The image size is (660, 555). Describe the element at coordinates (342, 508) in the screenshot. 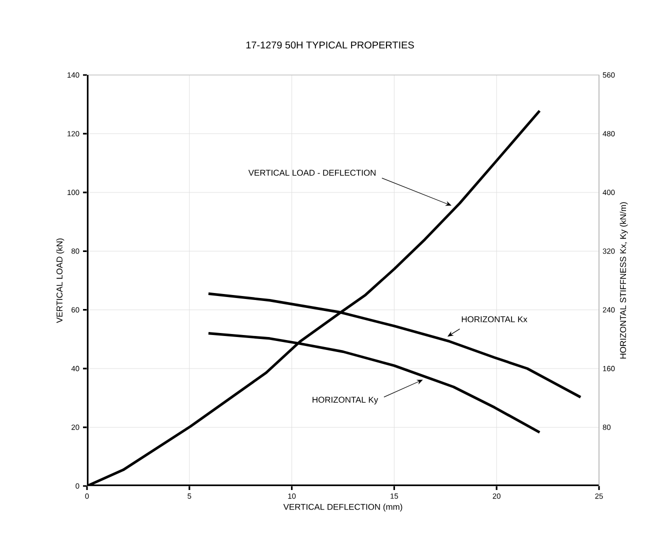

I see `x-axis-title: VERTICAL DEFLECTION (mm)` at that location.